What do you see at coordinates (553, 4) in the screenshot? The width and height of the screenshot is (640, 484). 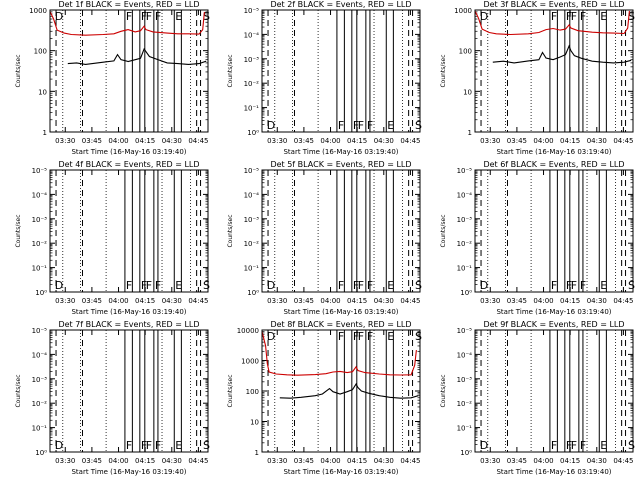 I see `chart-title: Det 3f BLACK = Events, RED = LLD` at bounding box center [553, 4].